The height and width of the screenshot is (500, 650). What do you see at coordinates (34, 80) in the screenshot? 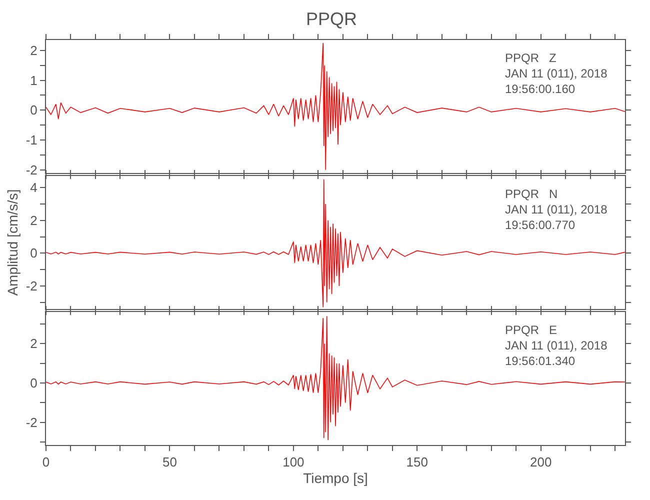
I see `y-tick-label: 1` at bounding box center [34, 80].